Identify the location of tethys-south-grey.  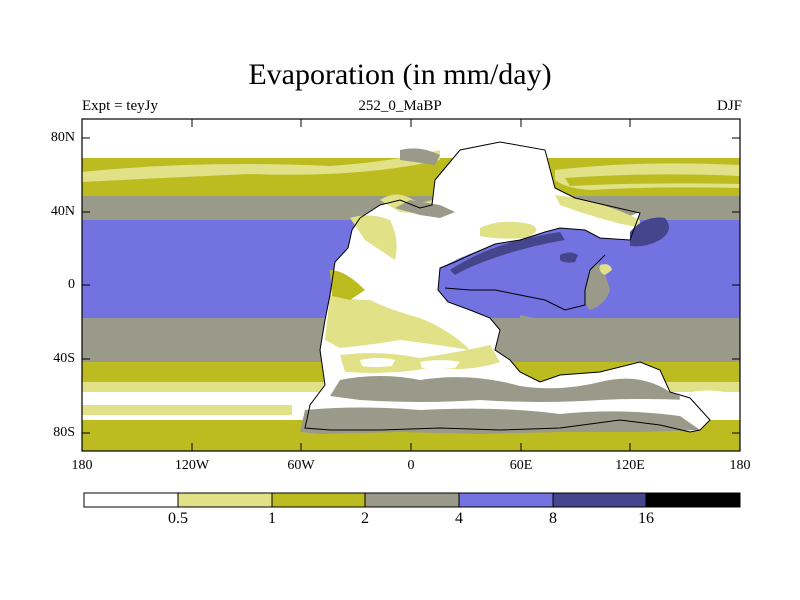
(575, 327).